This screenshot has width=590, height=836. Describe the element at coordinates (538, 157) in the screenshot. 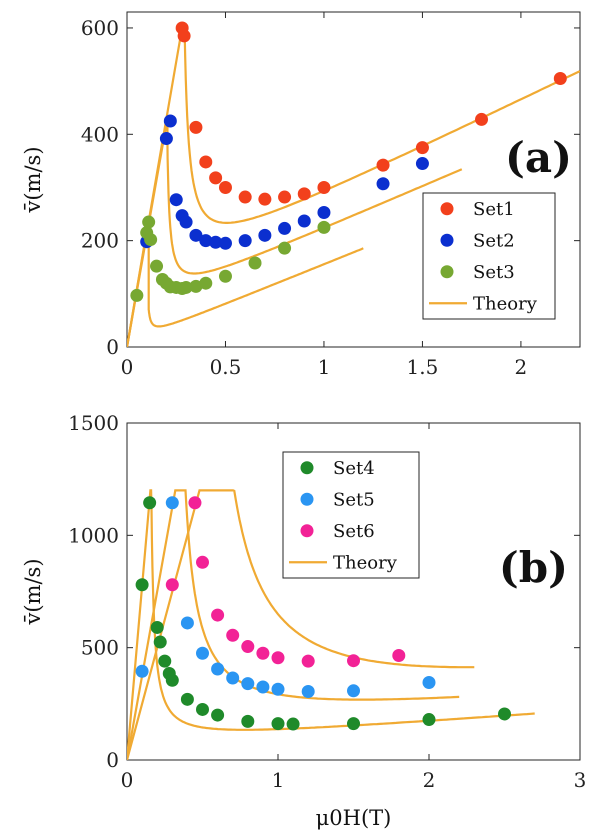

I see `panel-label-a: (a)` at that location.